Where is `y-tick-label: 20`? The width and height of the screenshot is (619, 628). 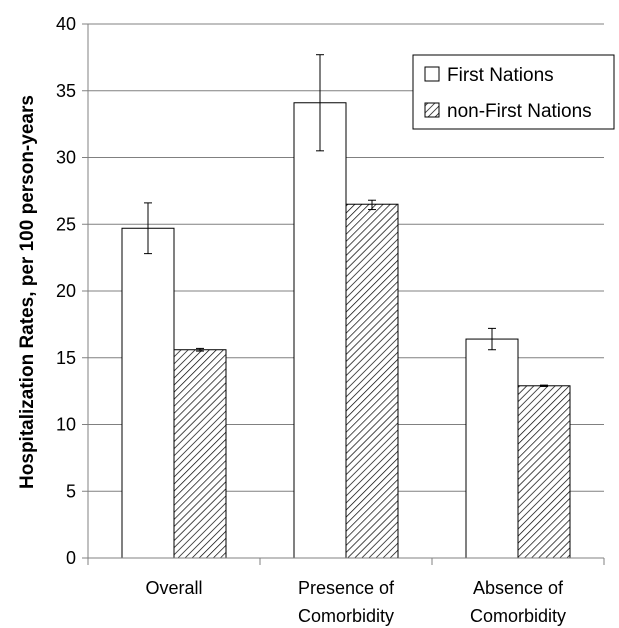 y-tick-label: 20 is located at coordinates (66, 291).